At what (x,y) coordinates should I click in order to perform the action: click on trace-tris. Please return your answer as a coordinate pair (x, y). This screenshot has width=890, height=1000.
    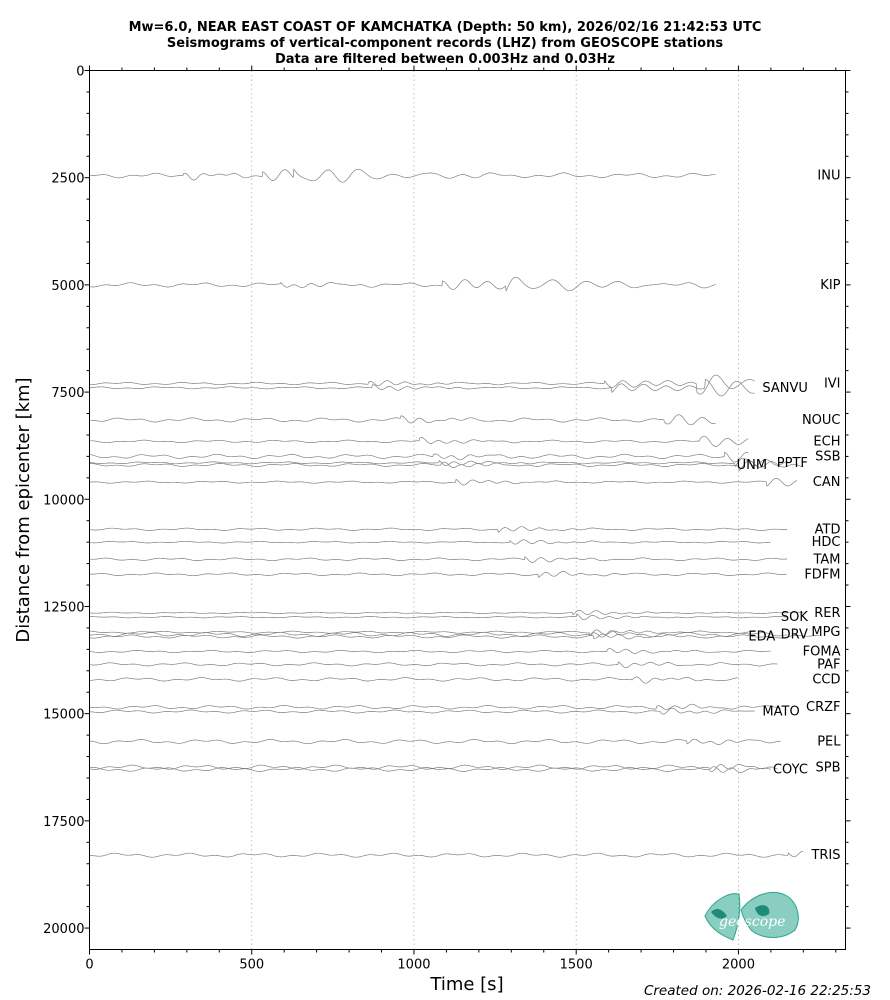
    Looking at the image, I should click on (446, 854).